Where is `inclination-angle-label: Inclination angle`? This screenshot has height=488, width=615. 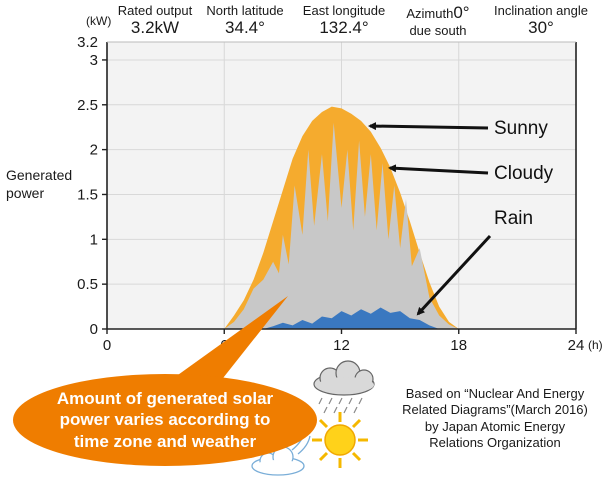
inclination-angle-label: Inclination angle is located at coordinates (541, 10).